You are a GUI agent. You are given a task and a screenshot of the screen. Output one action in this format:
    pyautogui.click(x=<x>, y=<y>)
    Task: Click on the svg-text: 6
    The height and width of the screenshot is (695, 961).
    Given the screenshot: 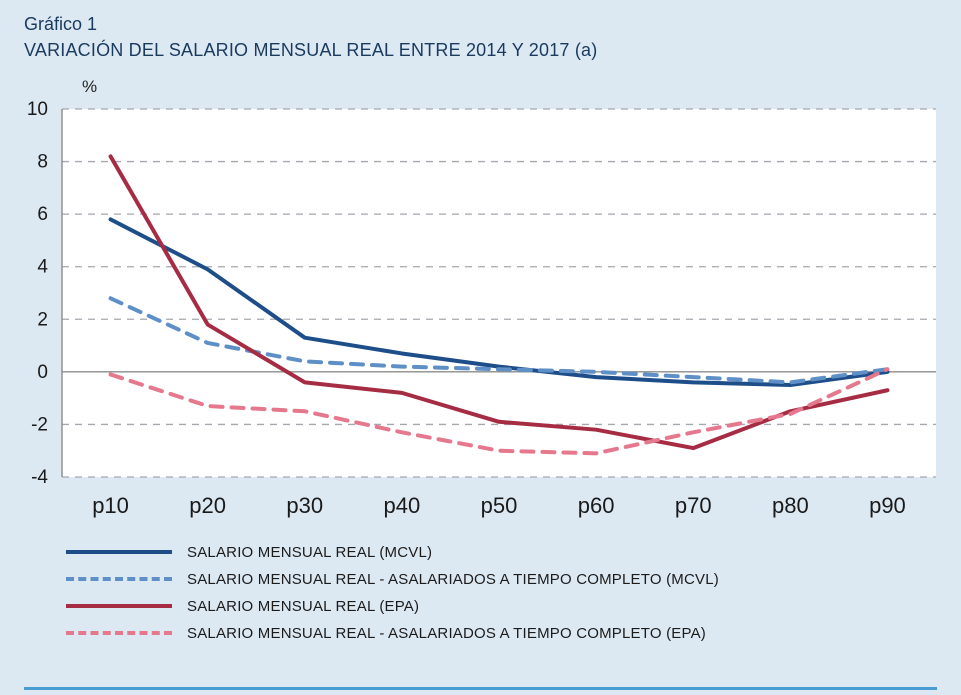 What is the action you would take?
    pyautogui.click(x=42, y=214)
    